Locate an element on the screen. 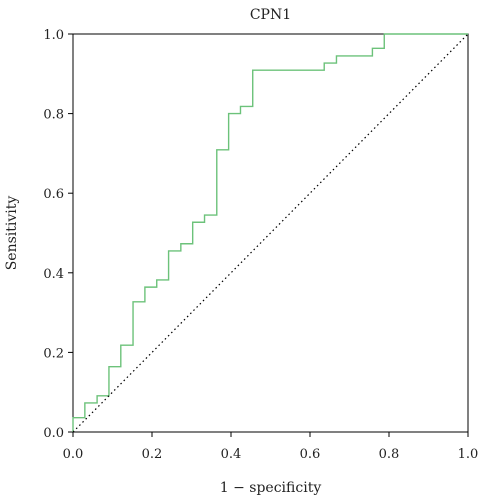 The width and height of the screenshot is (484, 500). y-tick-label: 0.4 is located at coordinates (53, 274).